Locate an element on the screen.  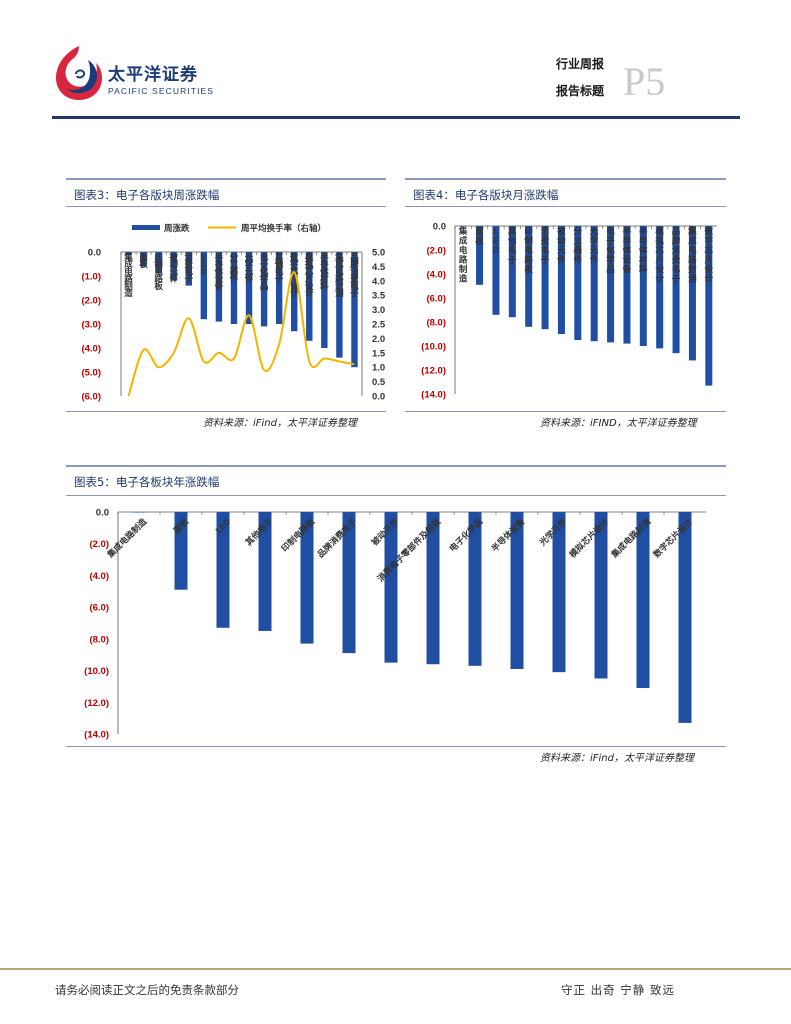
figure4-top-rule is located at coordinates (565, 179).